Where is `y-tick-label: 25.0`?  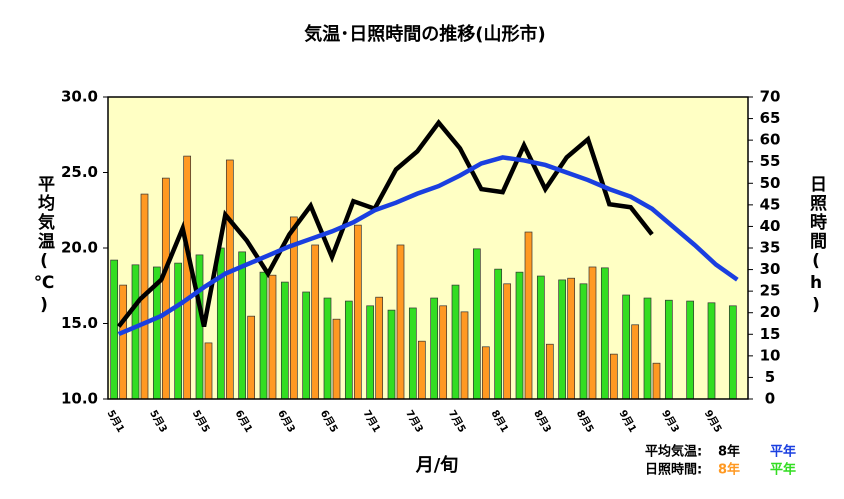
y-tick-label: 25.0 is located at coordinates (79, 172).